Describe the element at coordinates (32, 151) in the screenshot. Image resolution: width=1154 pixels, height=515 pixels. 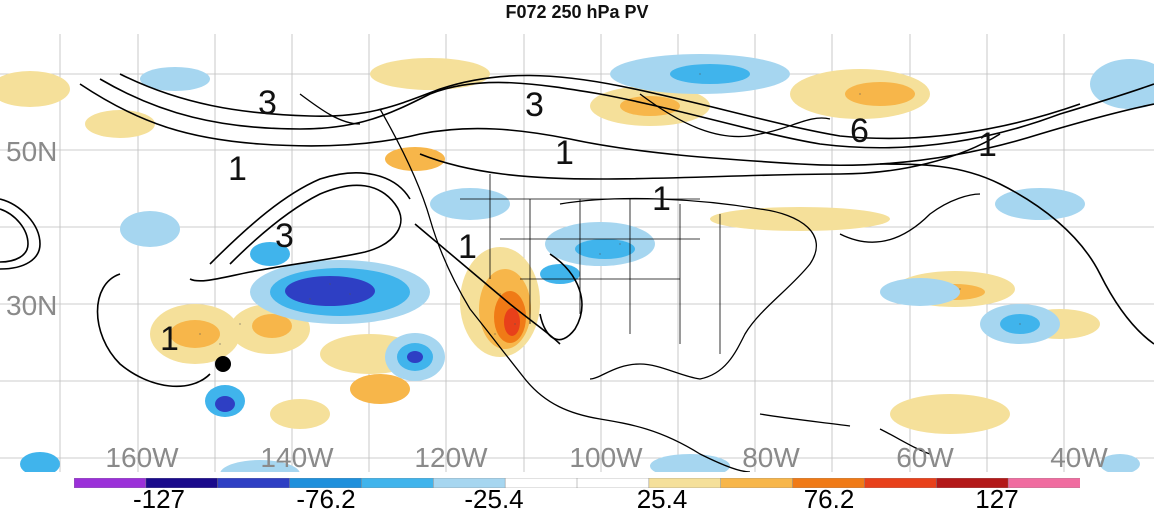
I see `lat-label-50n: 50N` at that location.